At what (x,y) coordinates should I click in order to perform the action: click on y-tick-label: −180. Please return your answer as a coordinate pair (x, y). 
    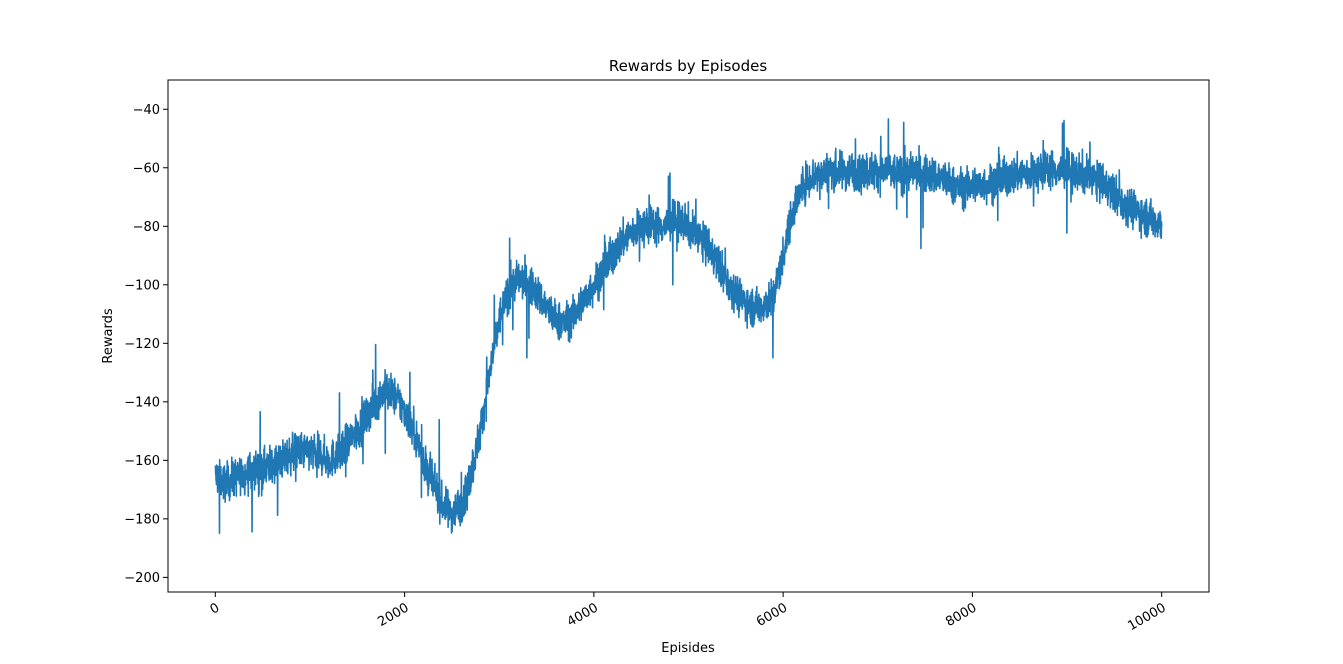
    Looking at the image, I should click on (142, 519).